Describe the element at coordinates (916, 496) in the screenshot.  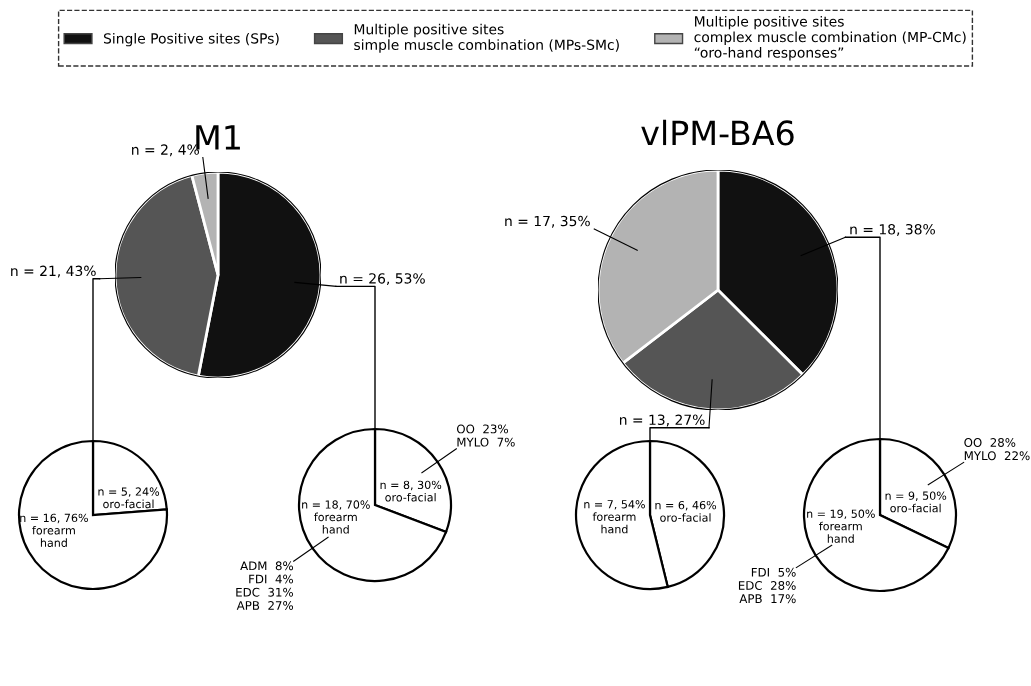
I see `data-label: n = 9, 50%` at that location.